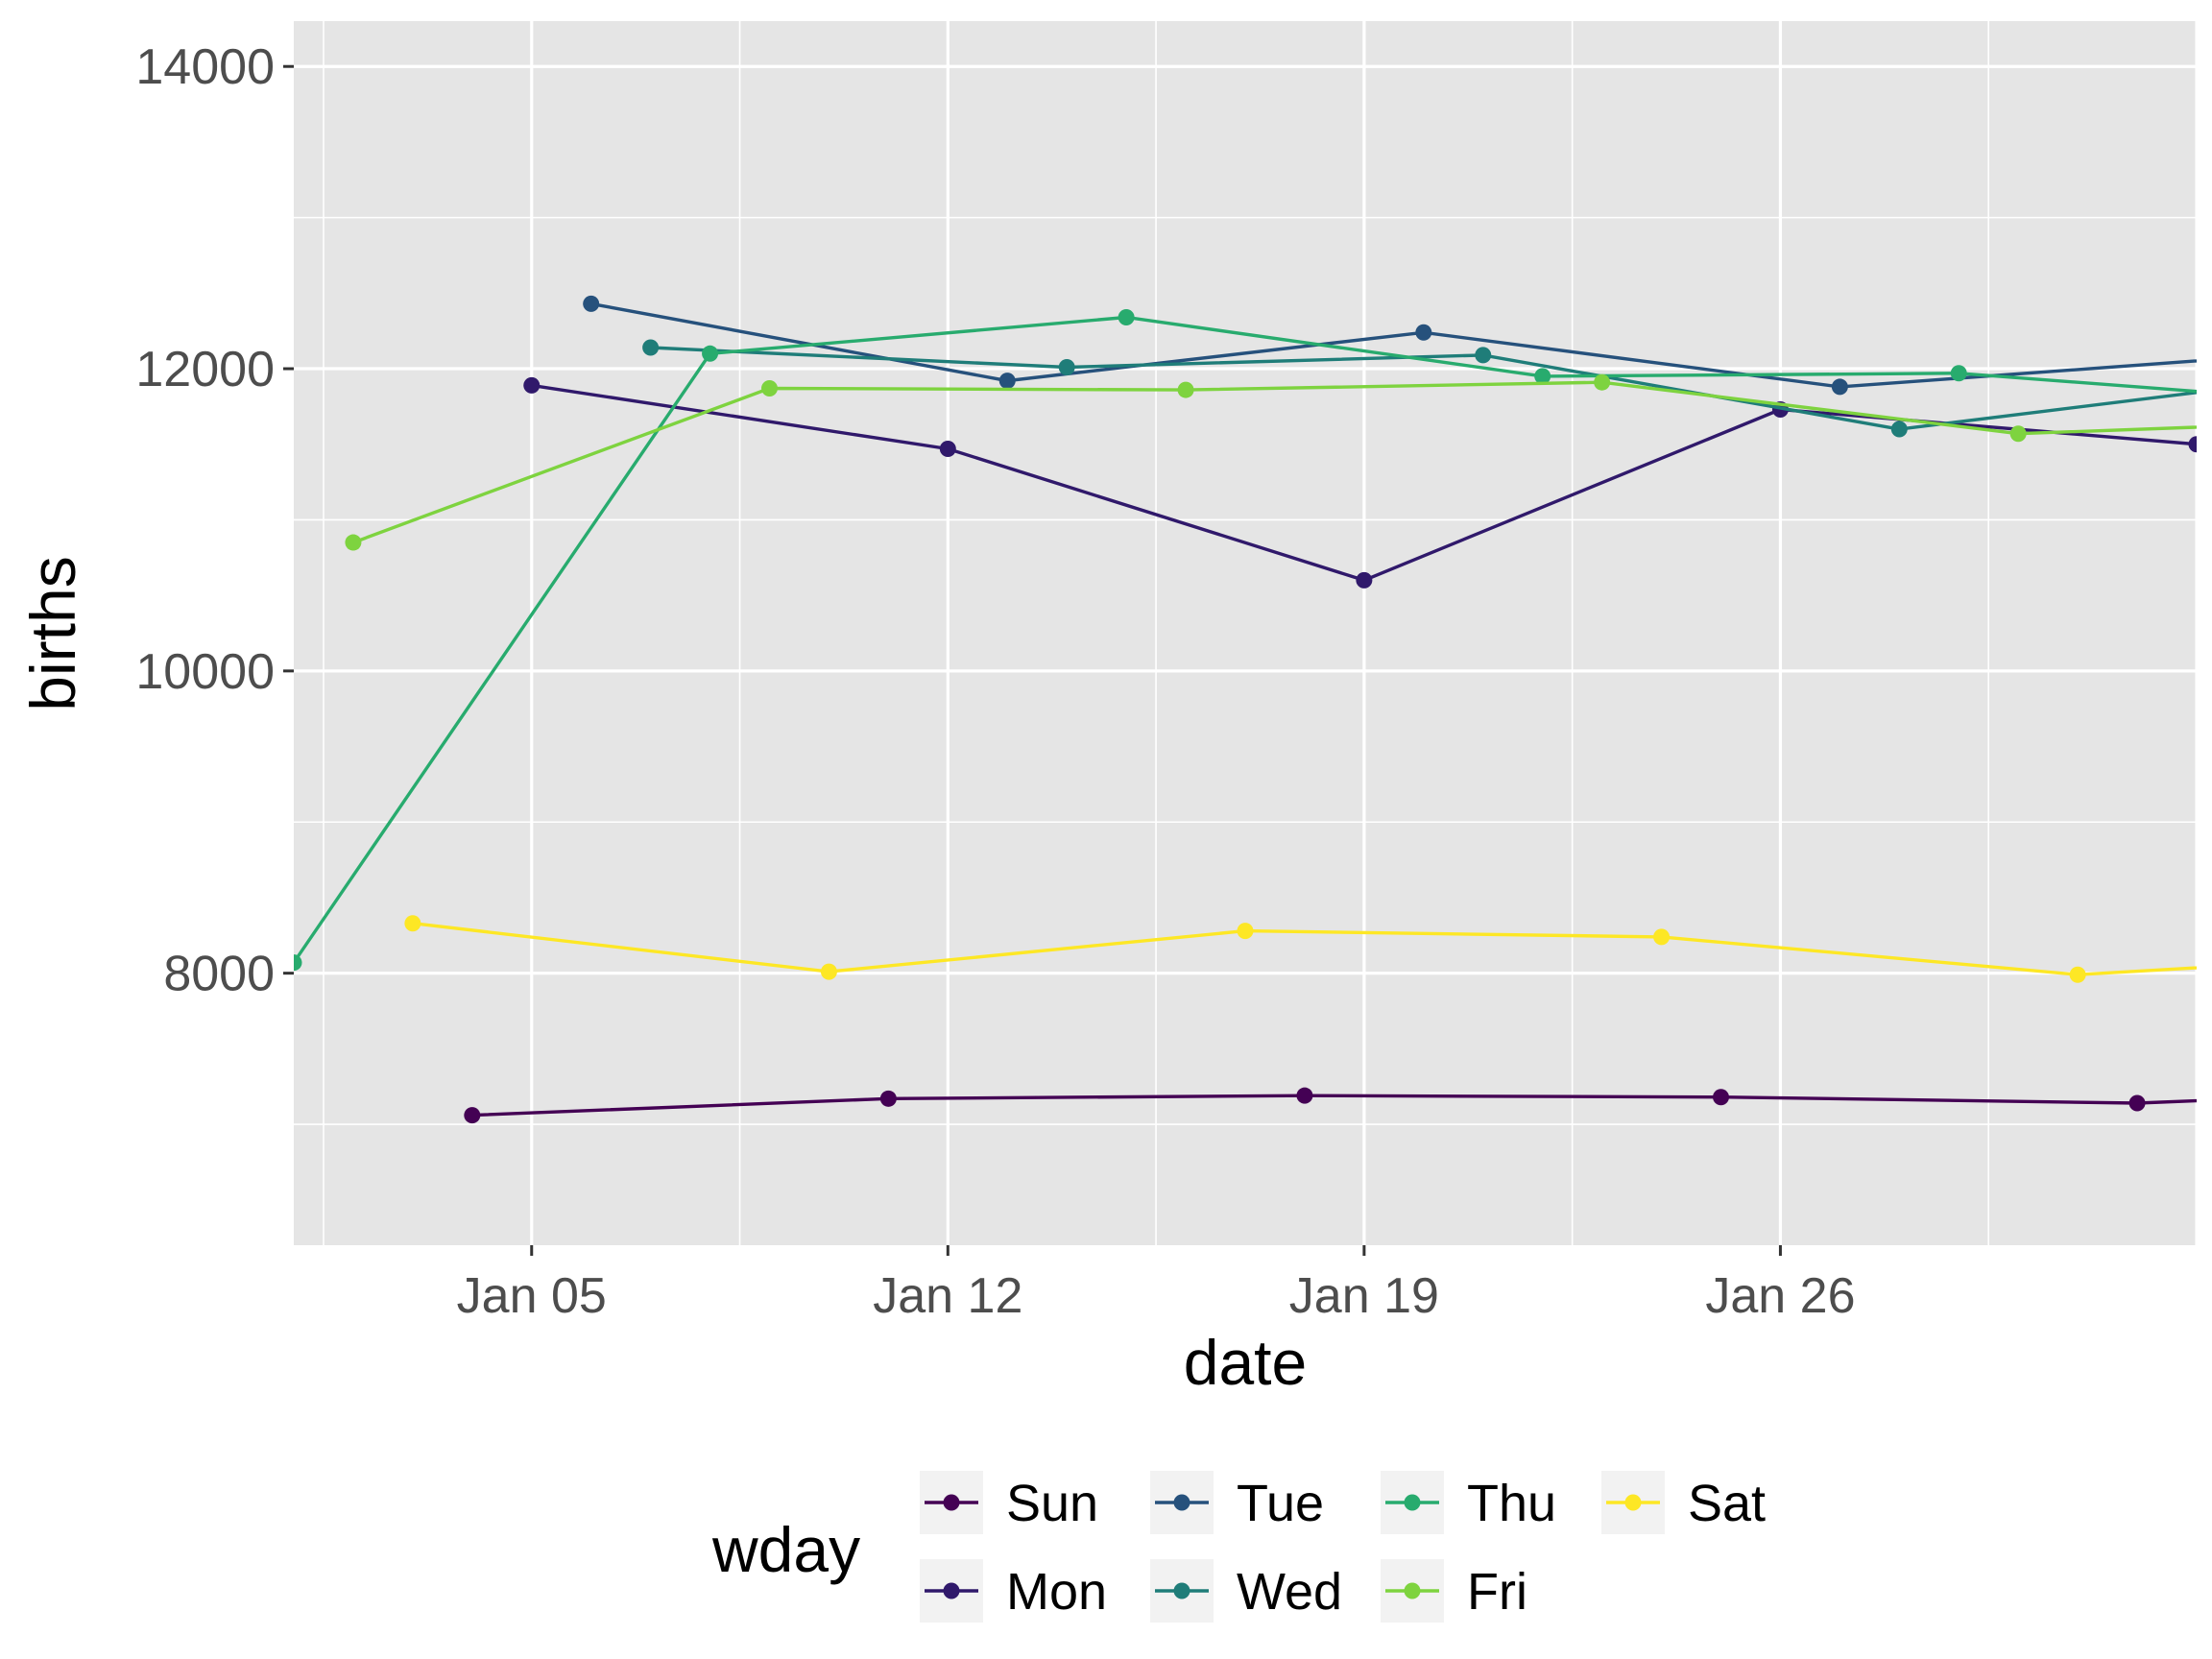  What do you see at coordinates (1420, 388) in the screenshot?
I see `series-wed` at bounding box center [1420, 388].